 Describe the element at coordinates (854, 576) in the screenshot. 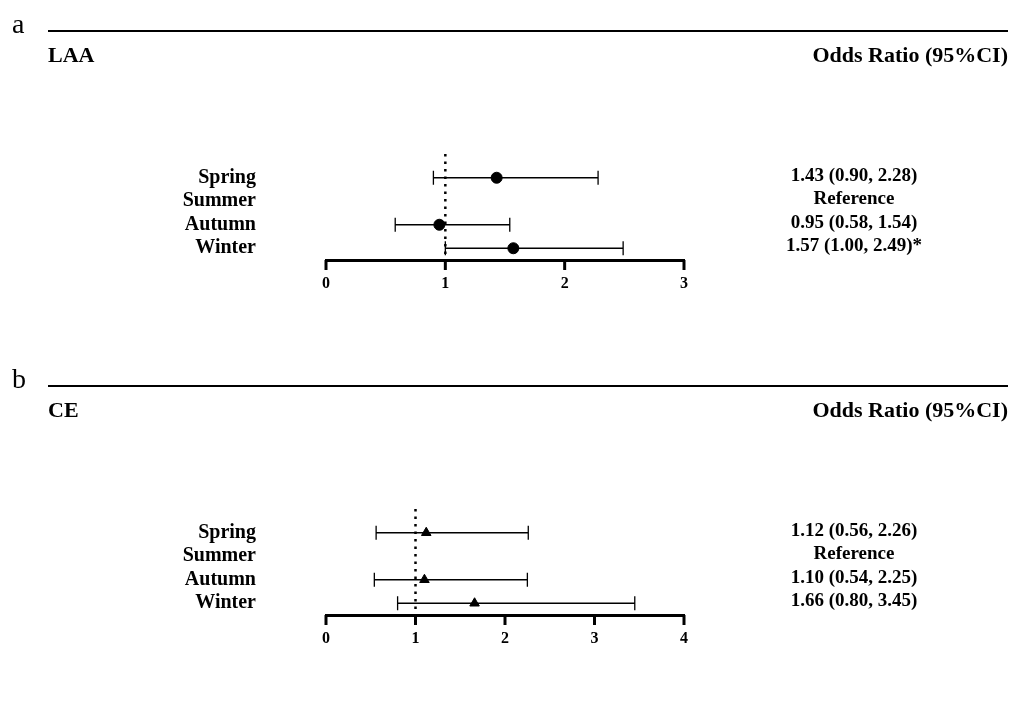

I see `data-label: 1.10 (0.54, 2.25)` at that location.